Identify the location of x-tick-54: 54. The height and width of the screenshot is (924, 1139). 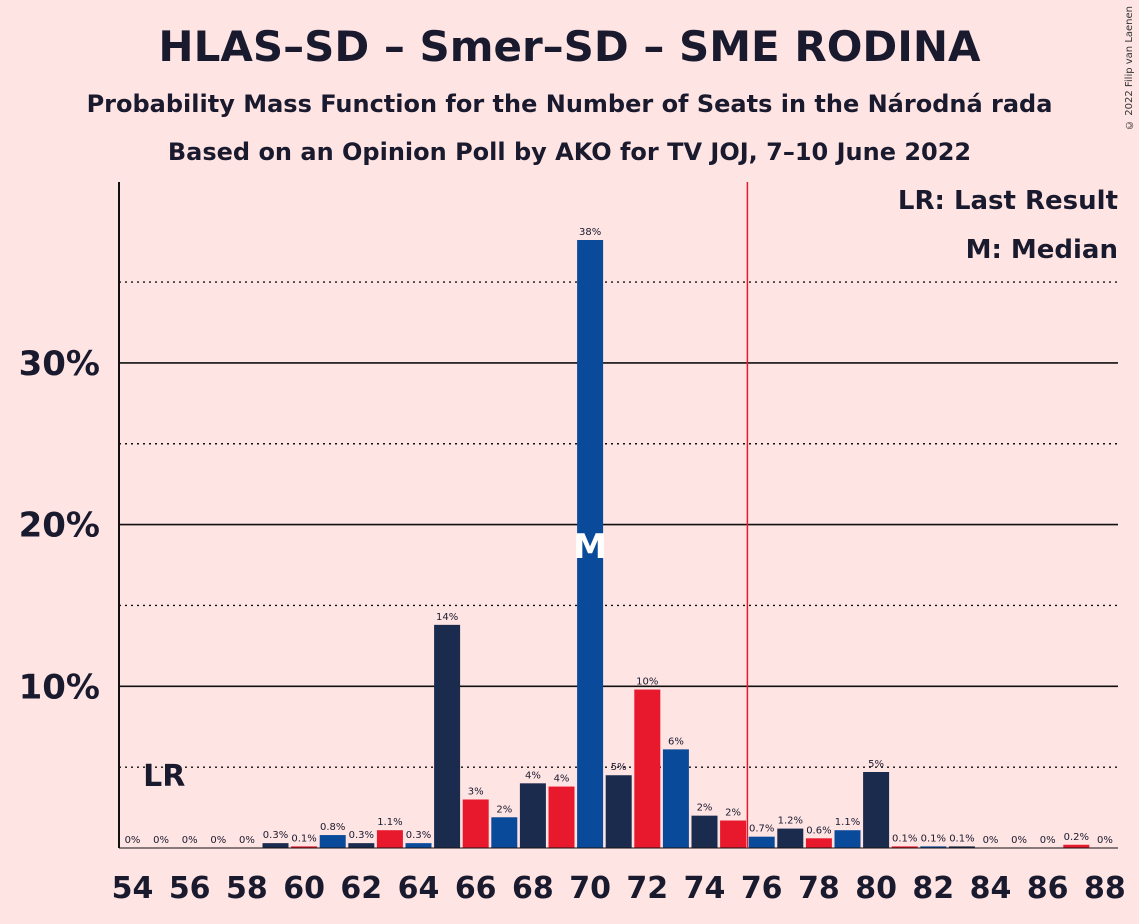
(133, 888).